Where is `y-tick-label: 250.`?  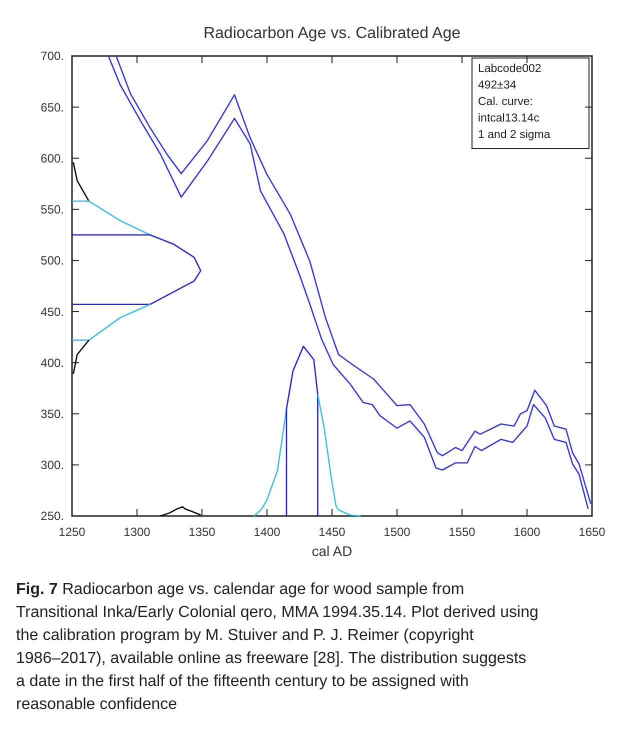 y-tick-label: 250. is located at coordinates (52, 516).